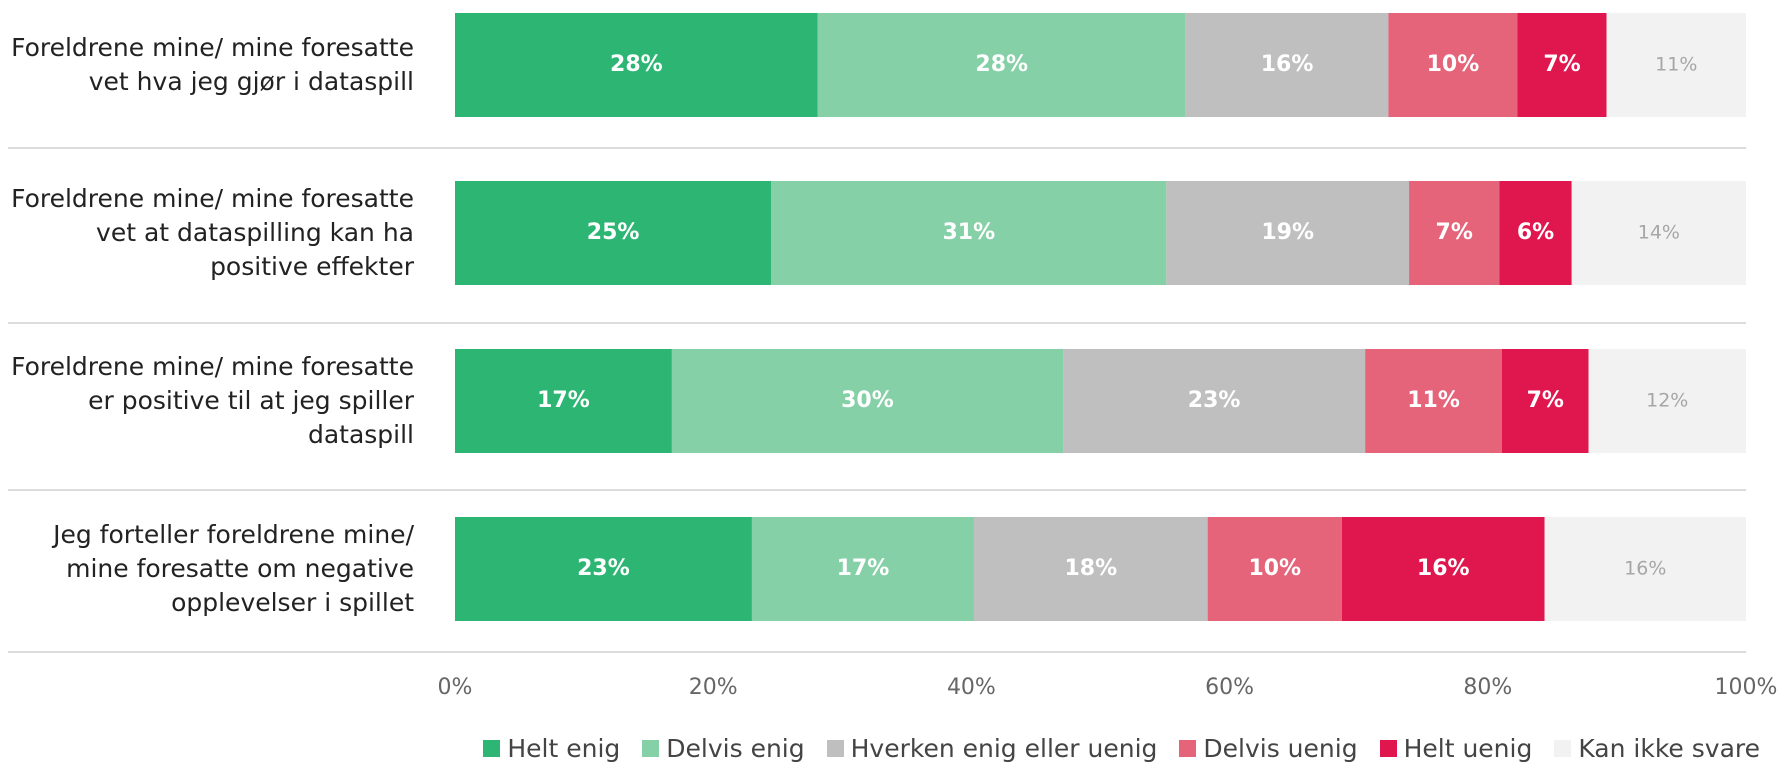 Image resolution: width=1780 pixels, height=766 pixels. I want to click on x-tick-label: 20%, so click(713, 687).